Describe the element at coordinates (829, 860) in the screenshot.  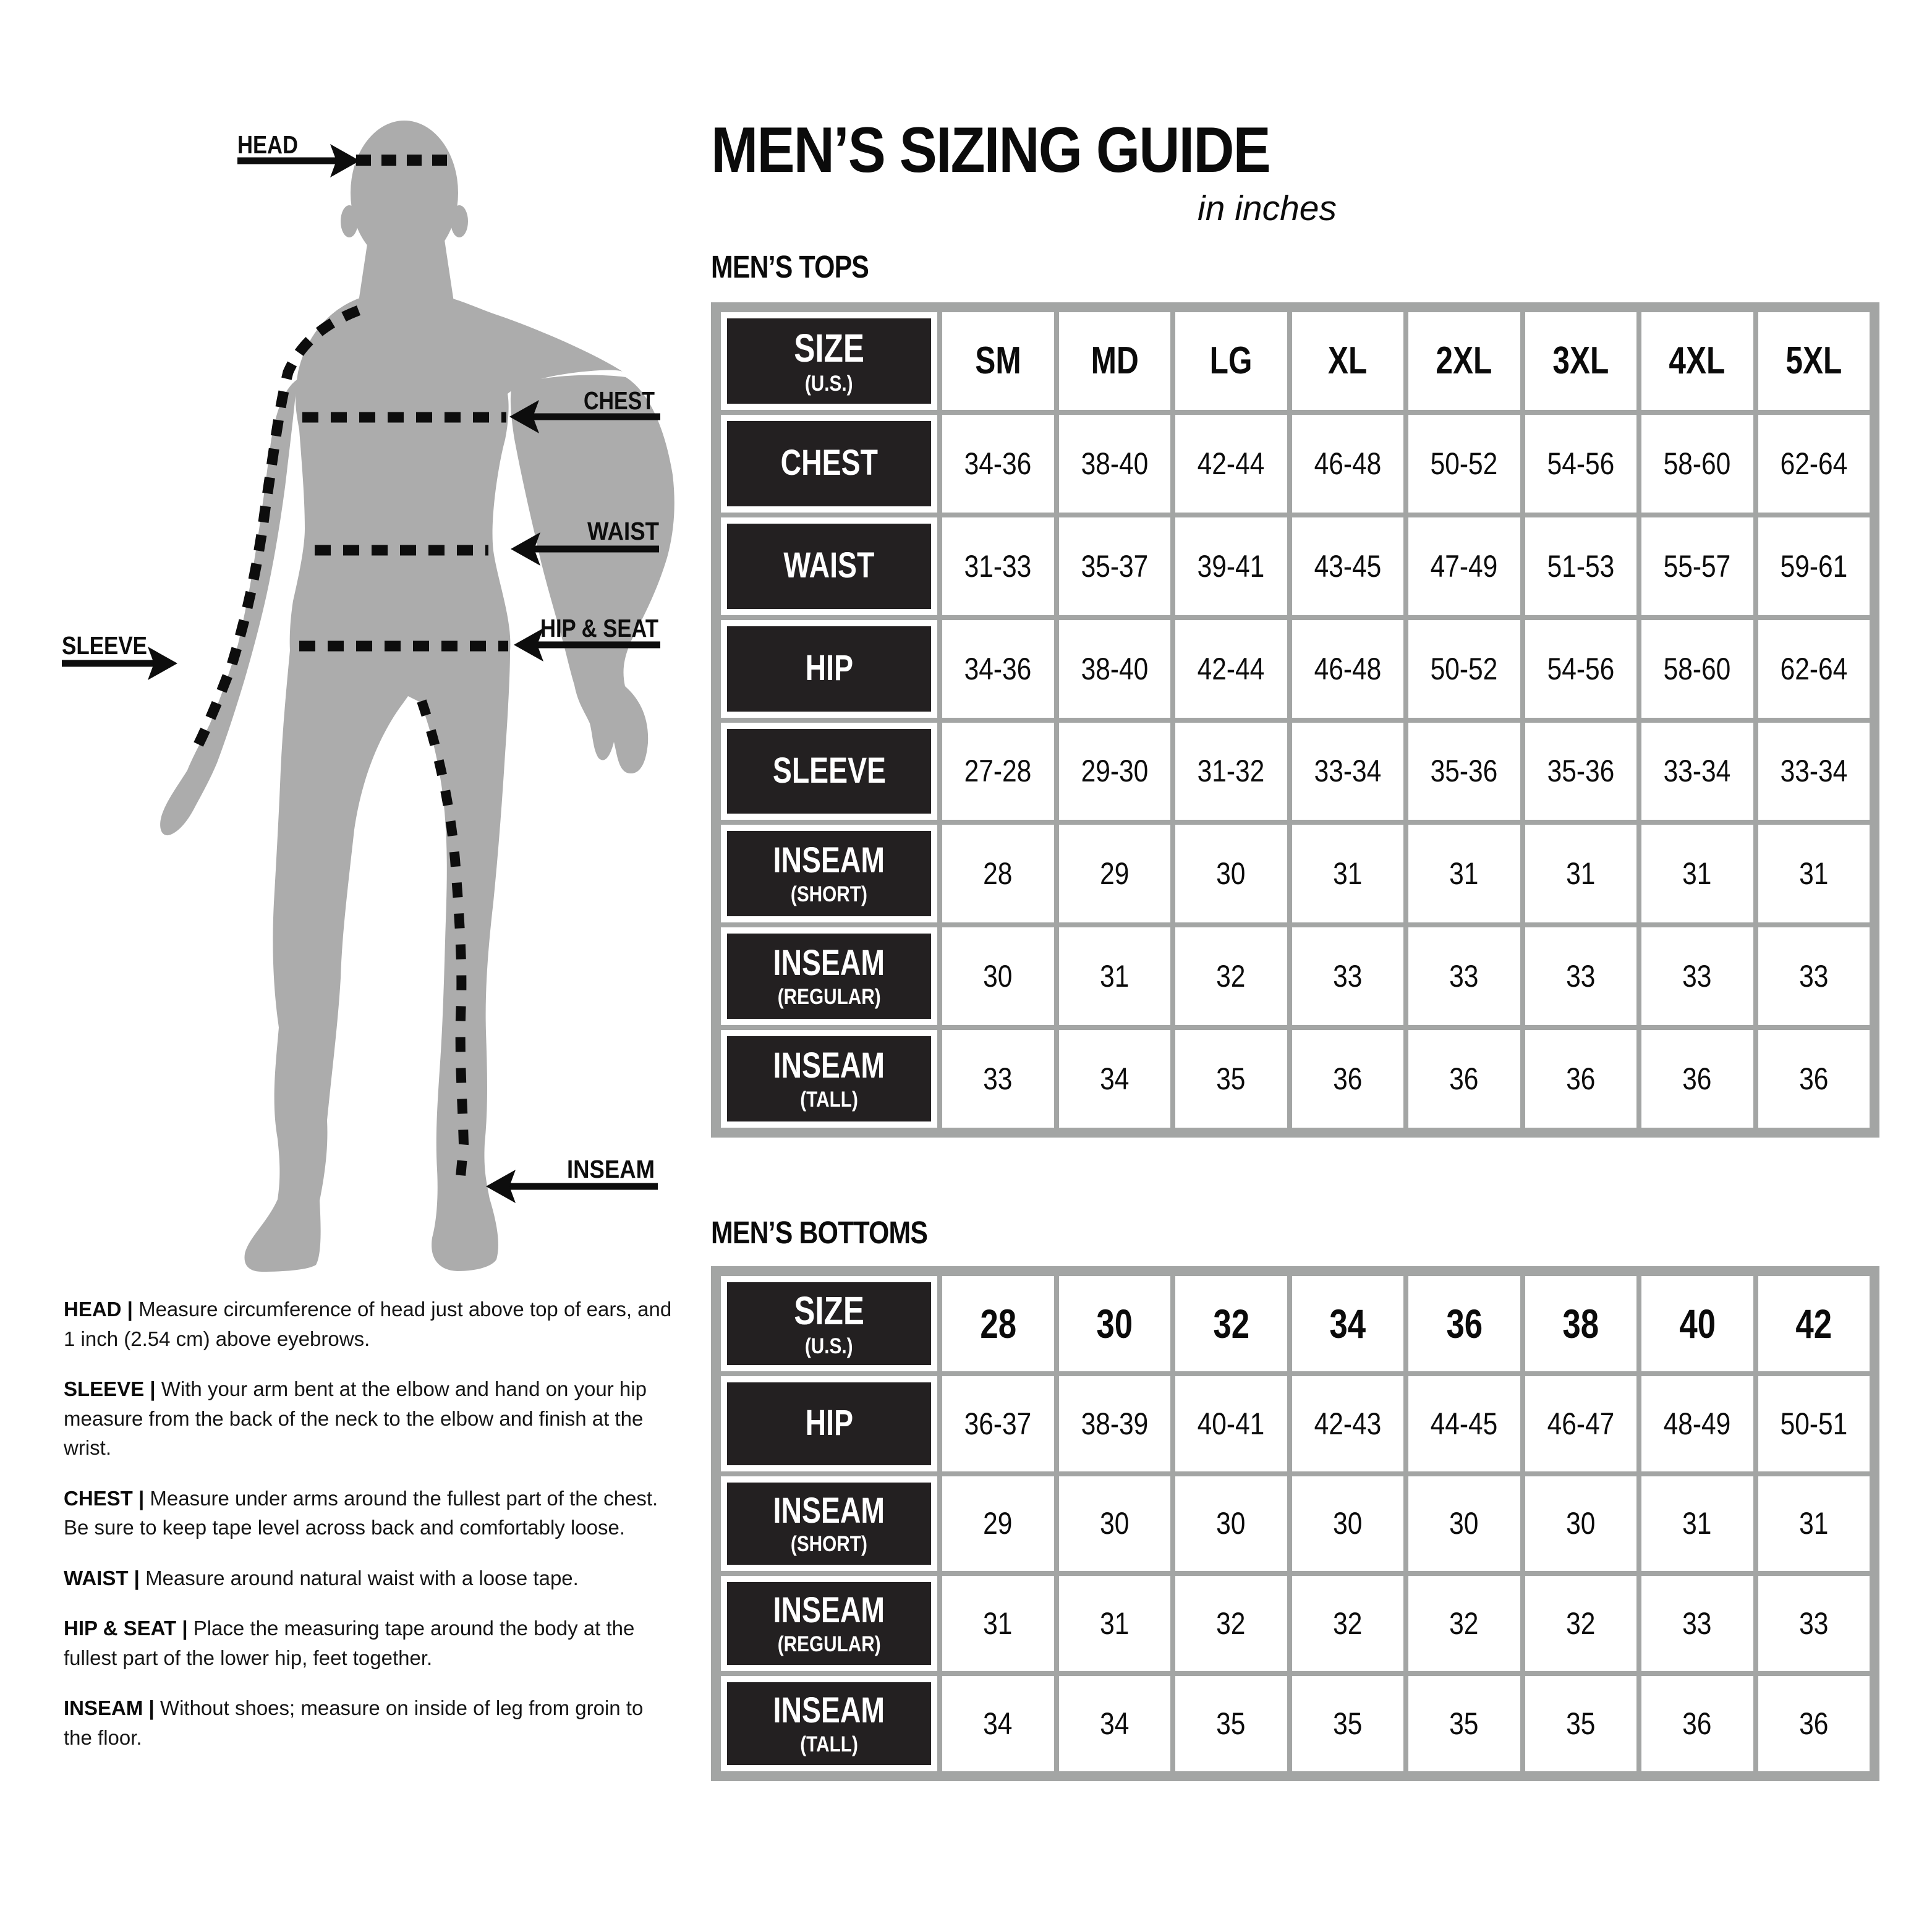
I see `row-label-text: INSEAM` at that location.